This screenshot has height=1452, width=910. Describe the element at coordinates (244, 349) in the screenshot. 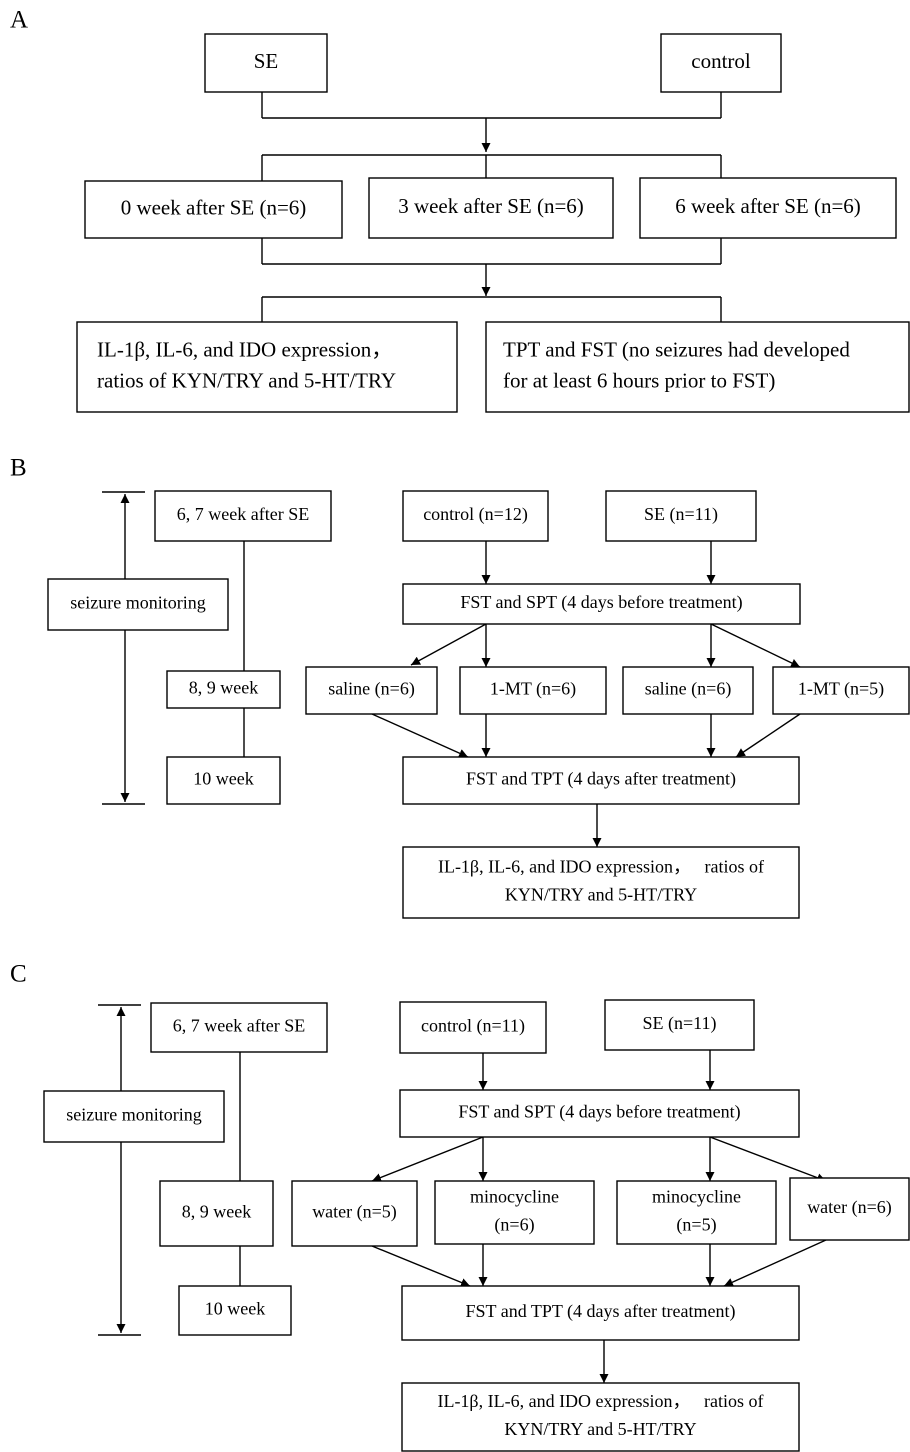

I see `node-text: IL-1β, IL-6, and IDO expression，` at that location.